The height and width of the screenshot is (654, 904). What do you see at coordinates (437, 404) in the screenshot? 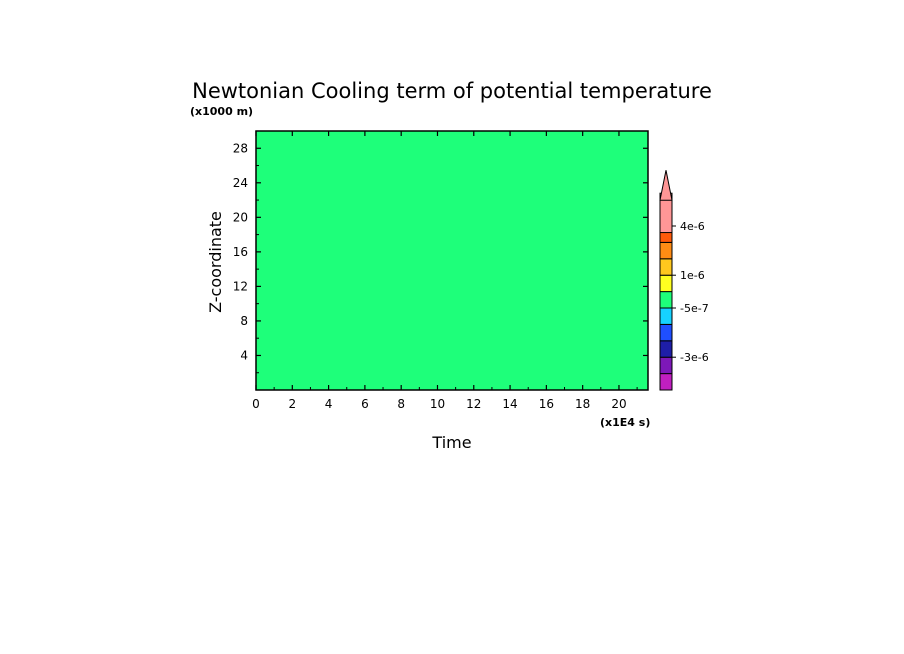
I see `x-tick-label: 10` at bounding box center [437, 404].